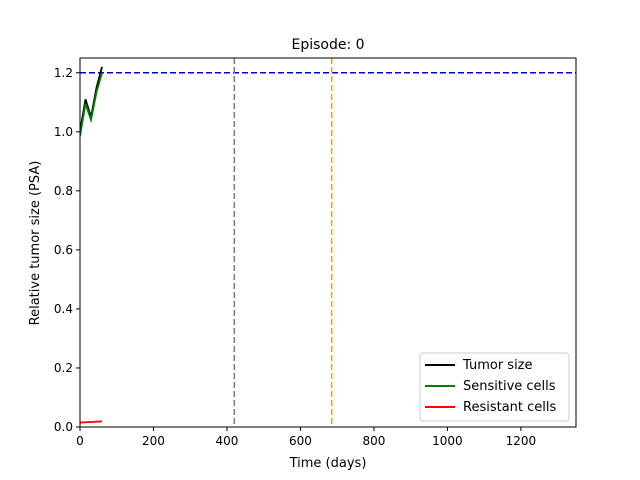 Image resolution: width=640 pixels, height=480 pixels. I want to click on y-tick-label: 0.2, so click(63, 368).